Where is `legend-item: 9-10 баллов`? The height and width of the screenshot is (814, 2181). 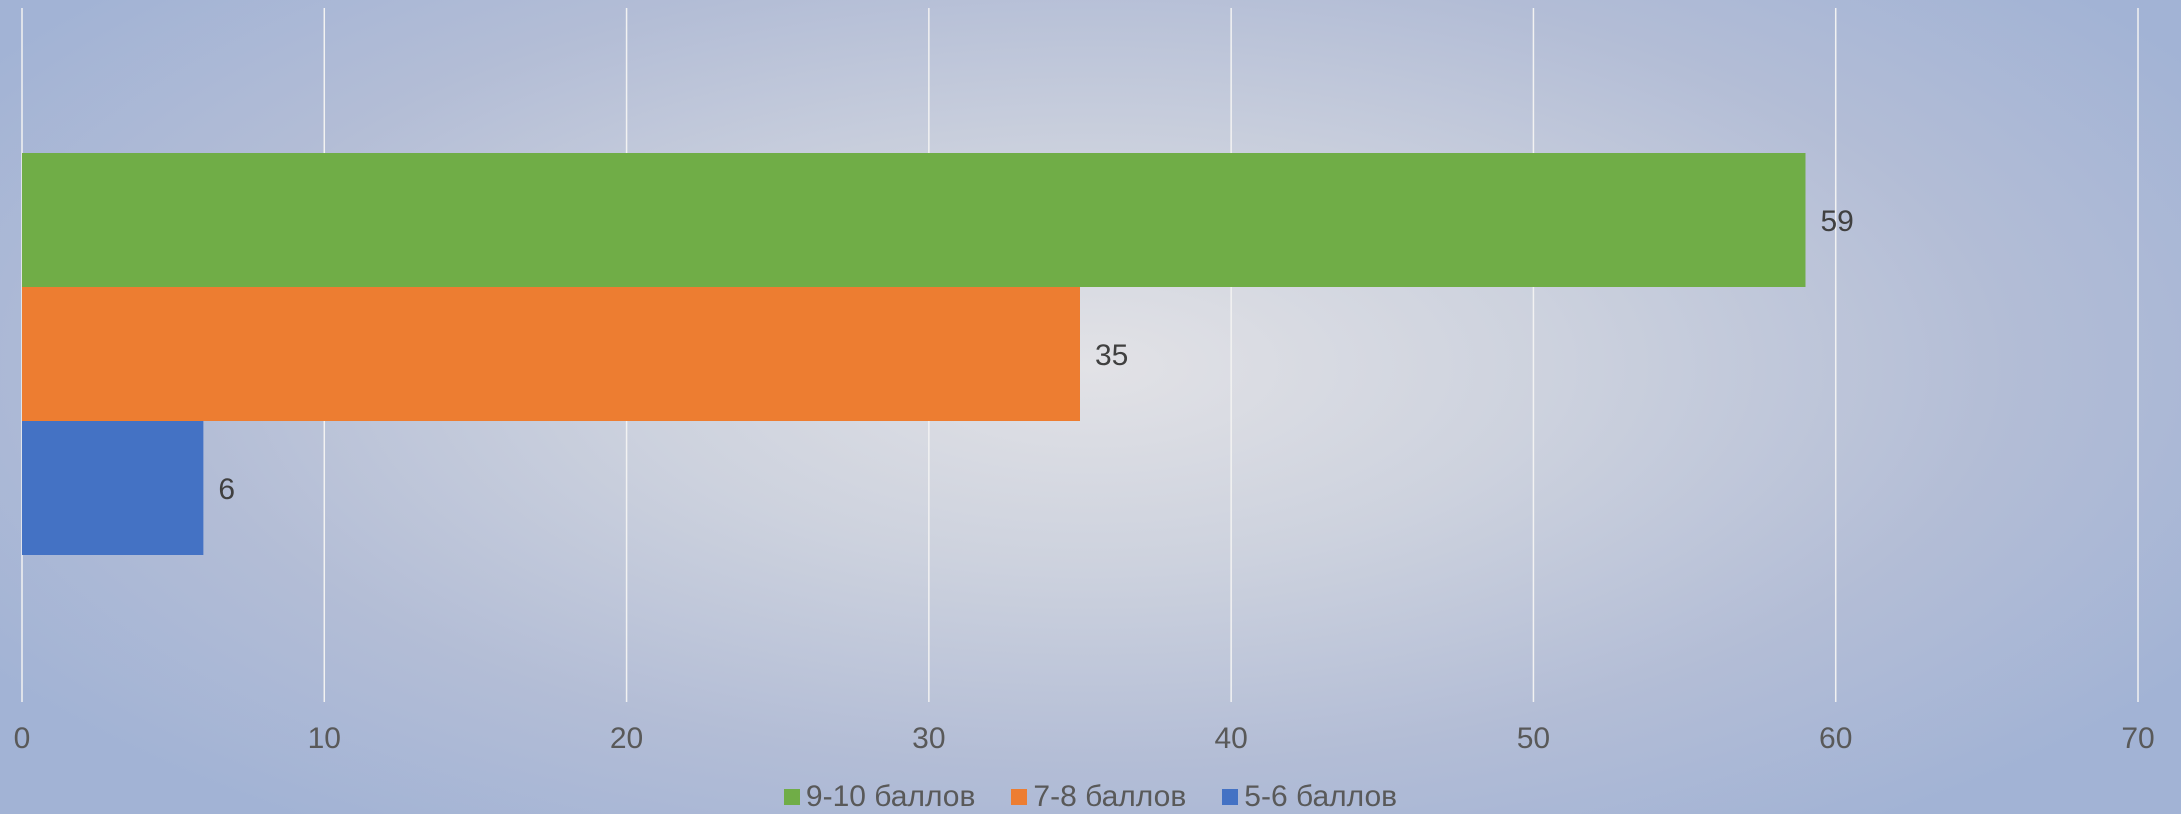
legend-item: 9-10 баллов is located at coordinates (879, 797).